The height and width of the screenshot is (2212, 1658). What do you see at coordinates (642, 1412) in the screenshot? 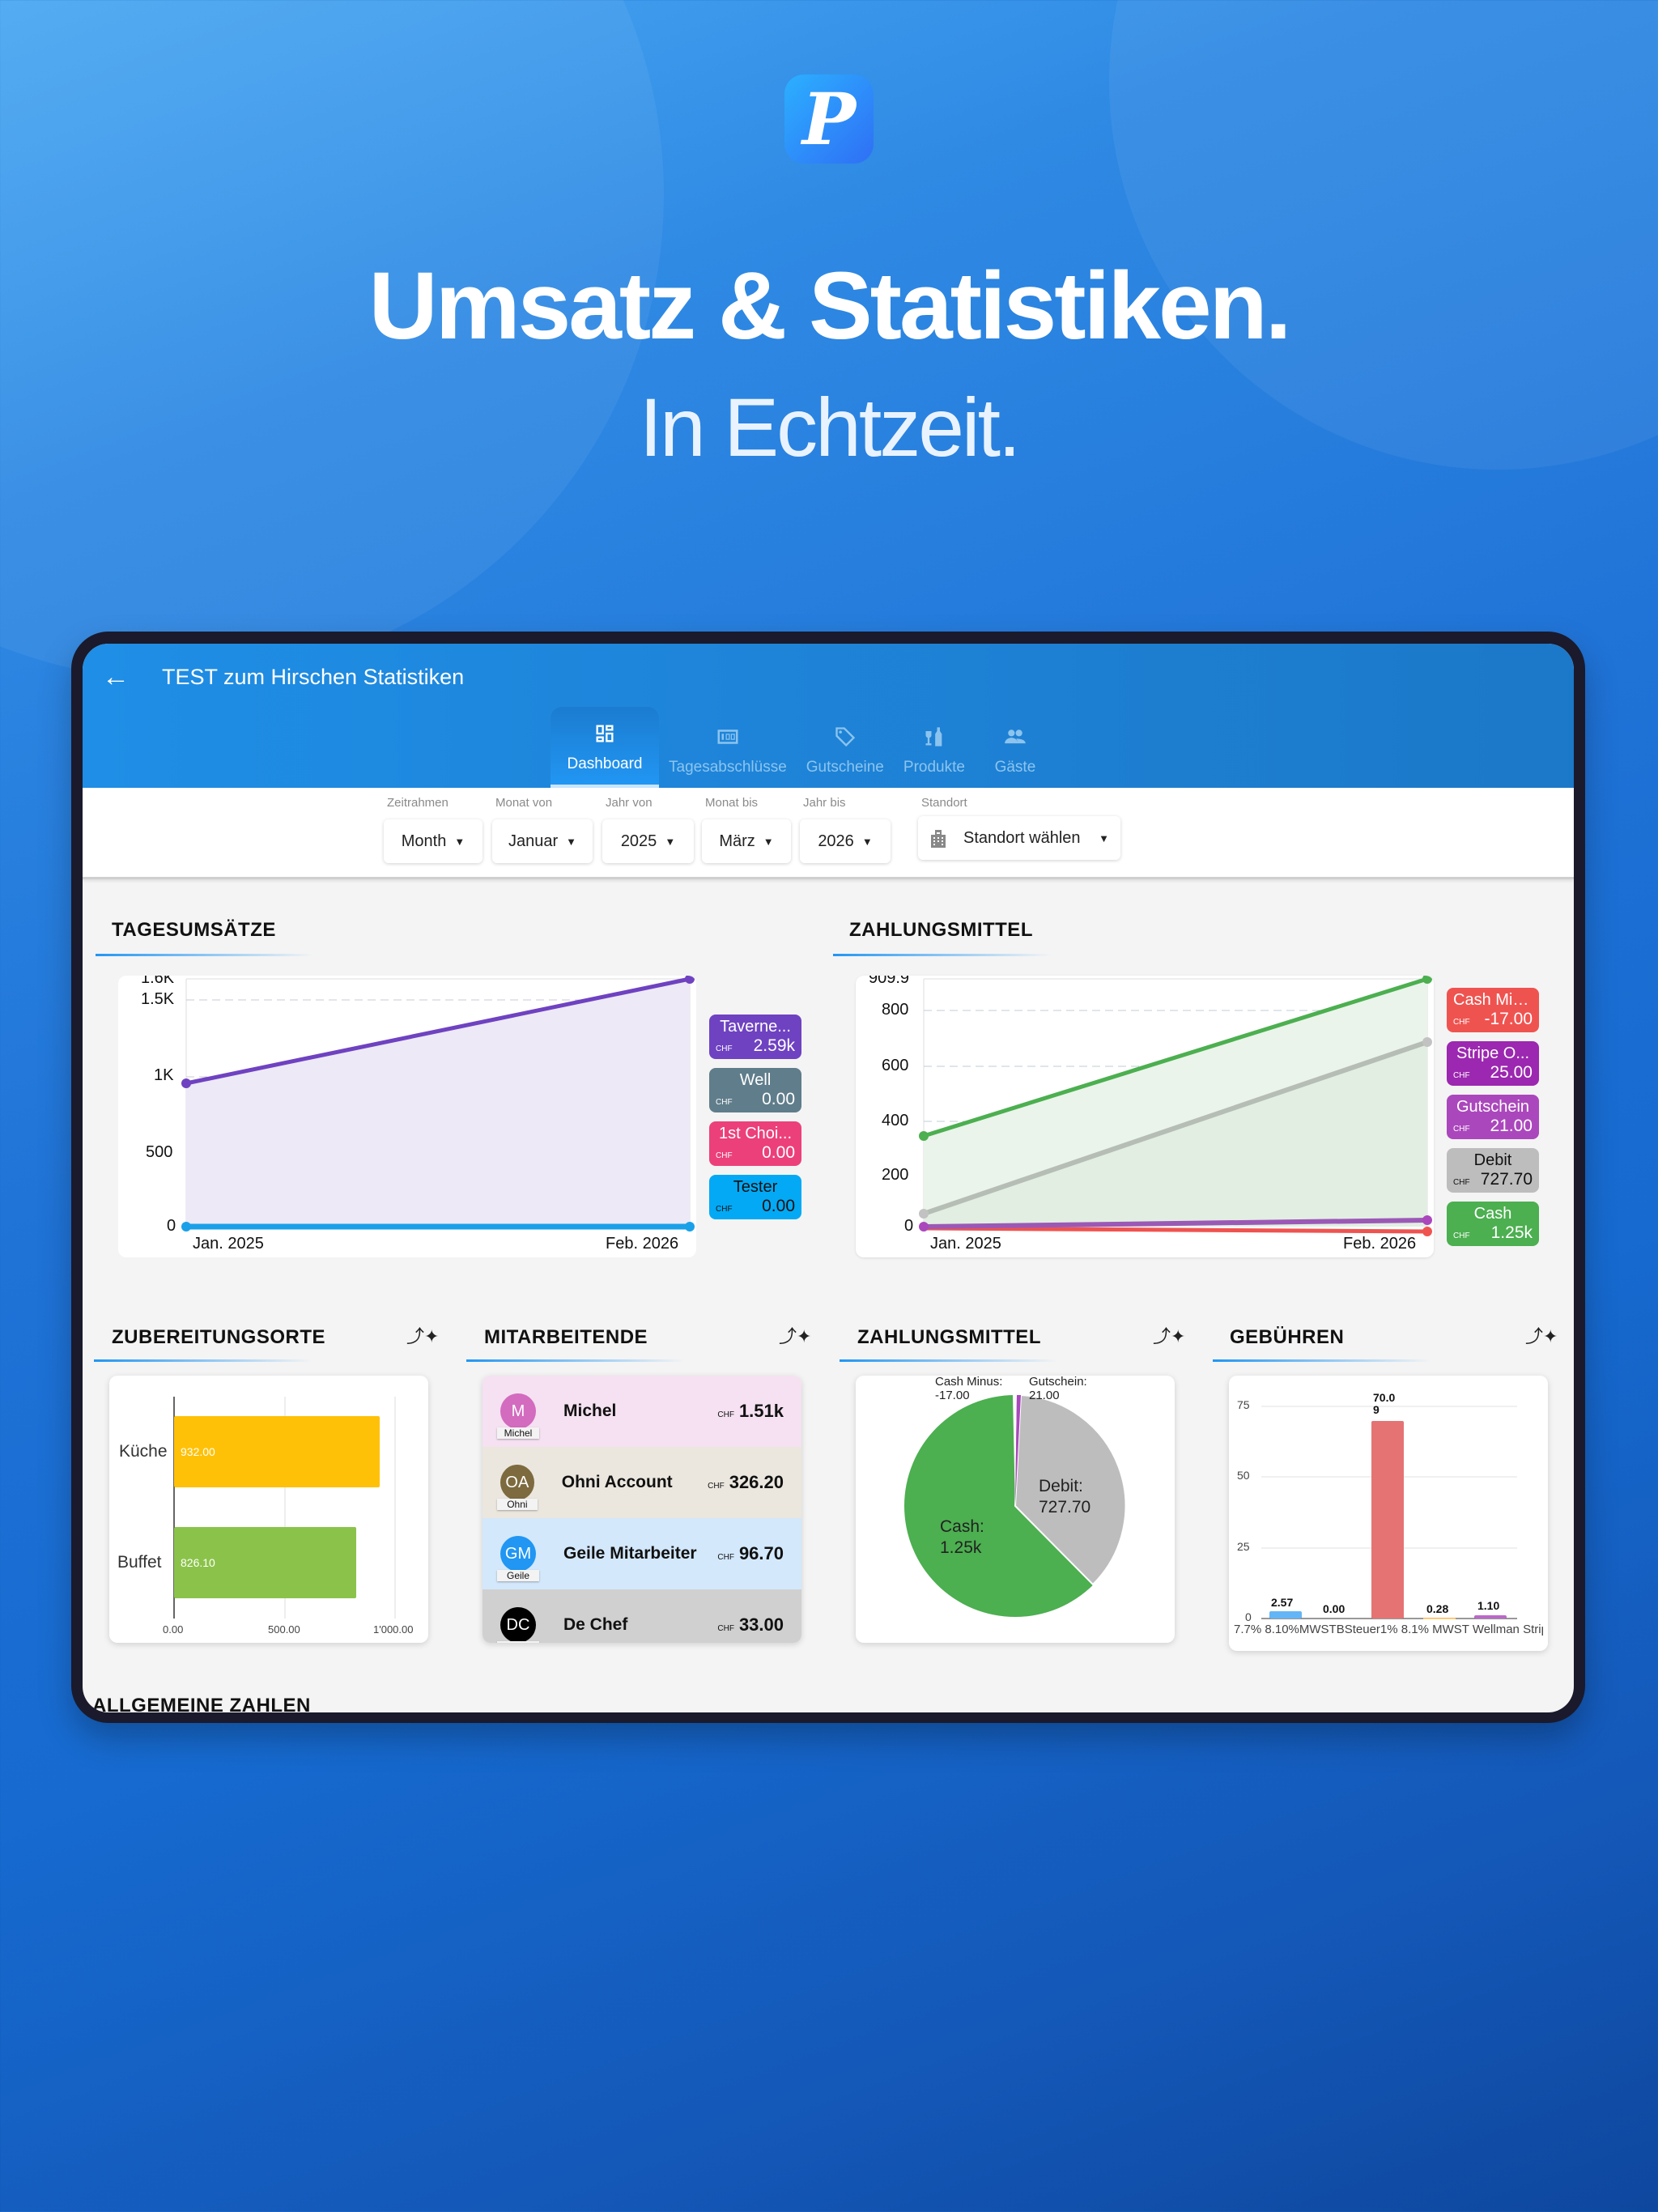
I see `employee-row: M Michel Michel CHF 1.51k` at bounding box center [642, 1412].